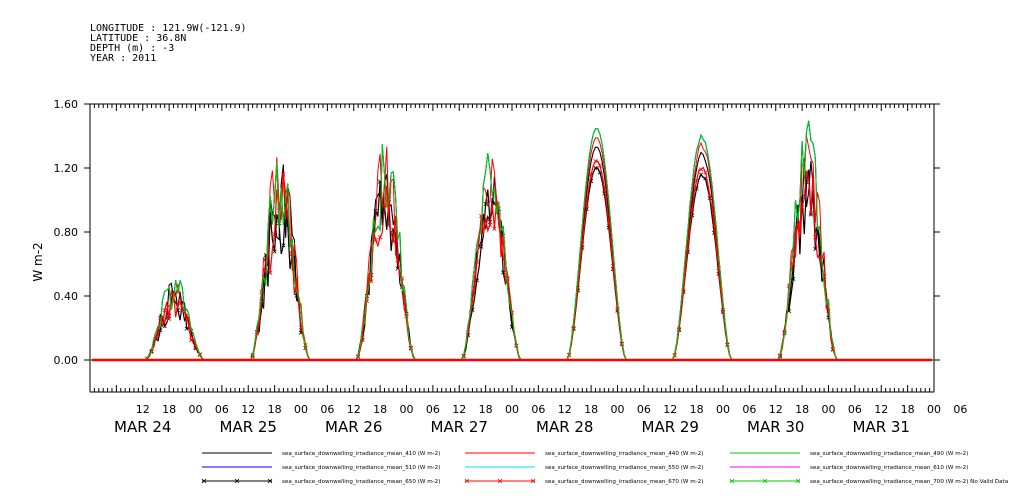 The width and height of the screenshot is (1009, 504). I want to click on x-date-label: MAR 26, so click(353, 427).